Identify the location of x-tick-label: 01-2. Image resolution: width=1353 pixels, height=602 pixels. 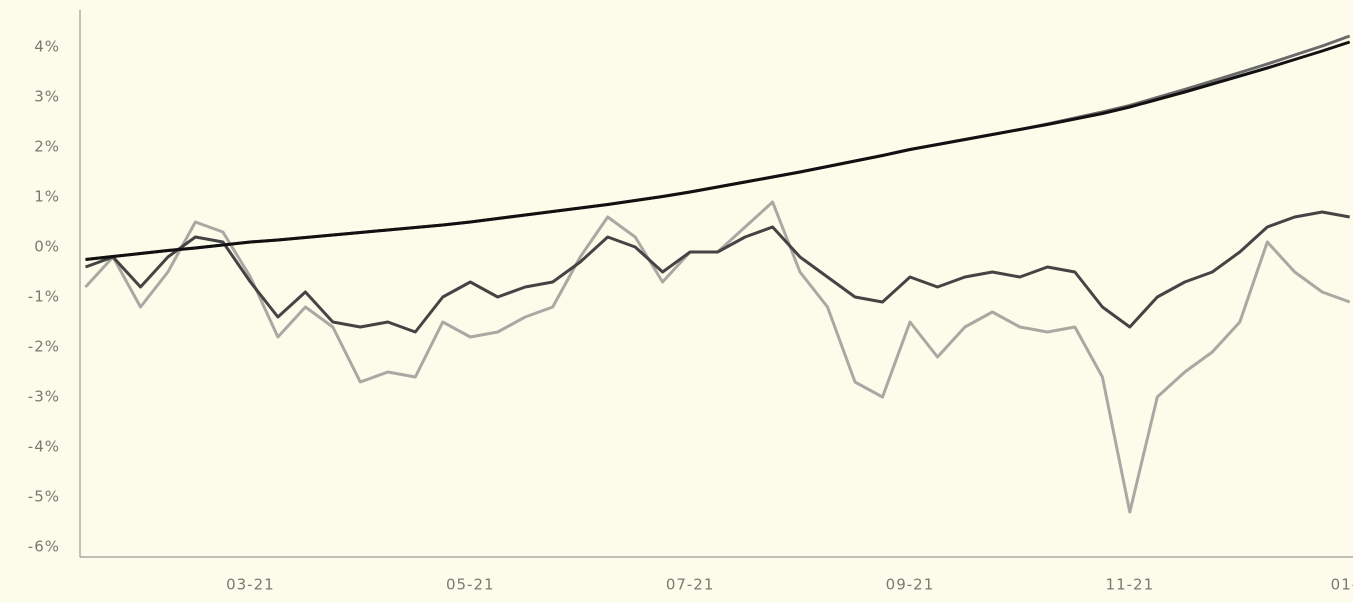
(1342, 585).